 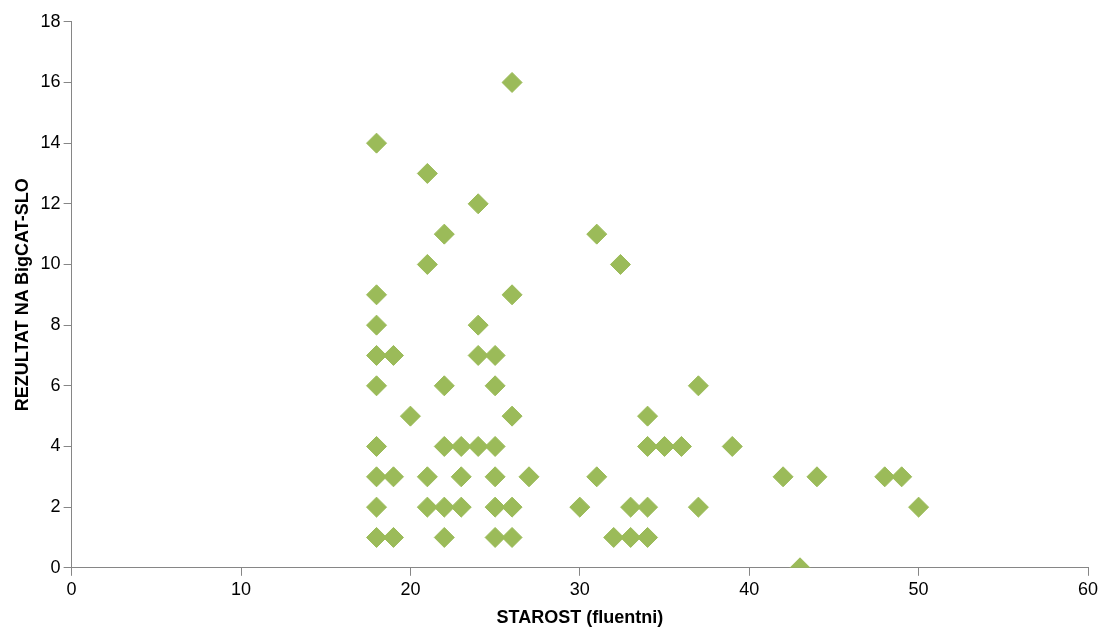 What do you see at coordinates (71, 588) in the screenshot?
I see `x-tick-label: 0` at bounding box center [71, 588].